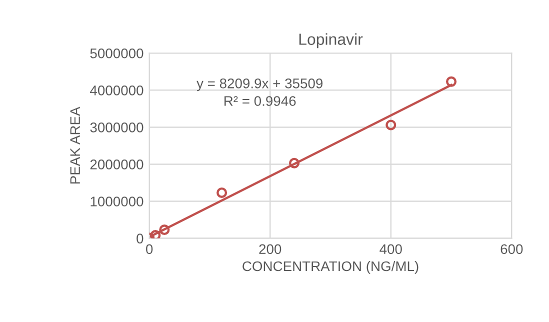 The height and width of the screenshot is (322, 549). What do you see at coordinates (140, 239) in the screenshot?
I see `y-tick-label: 0` at bounding box center [140, 239].